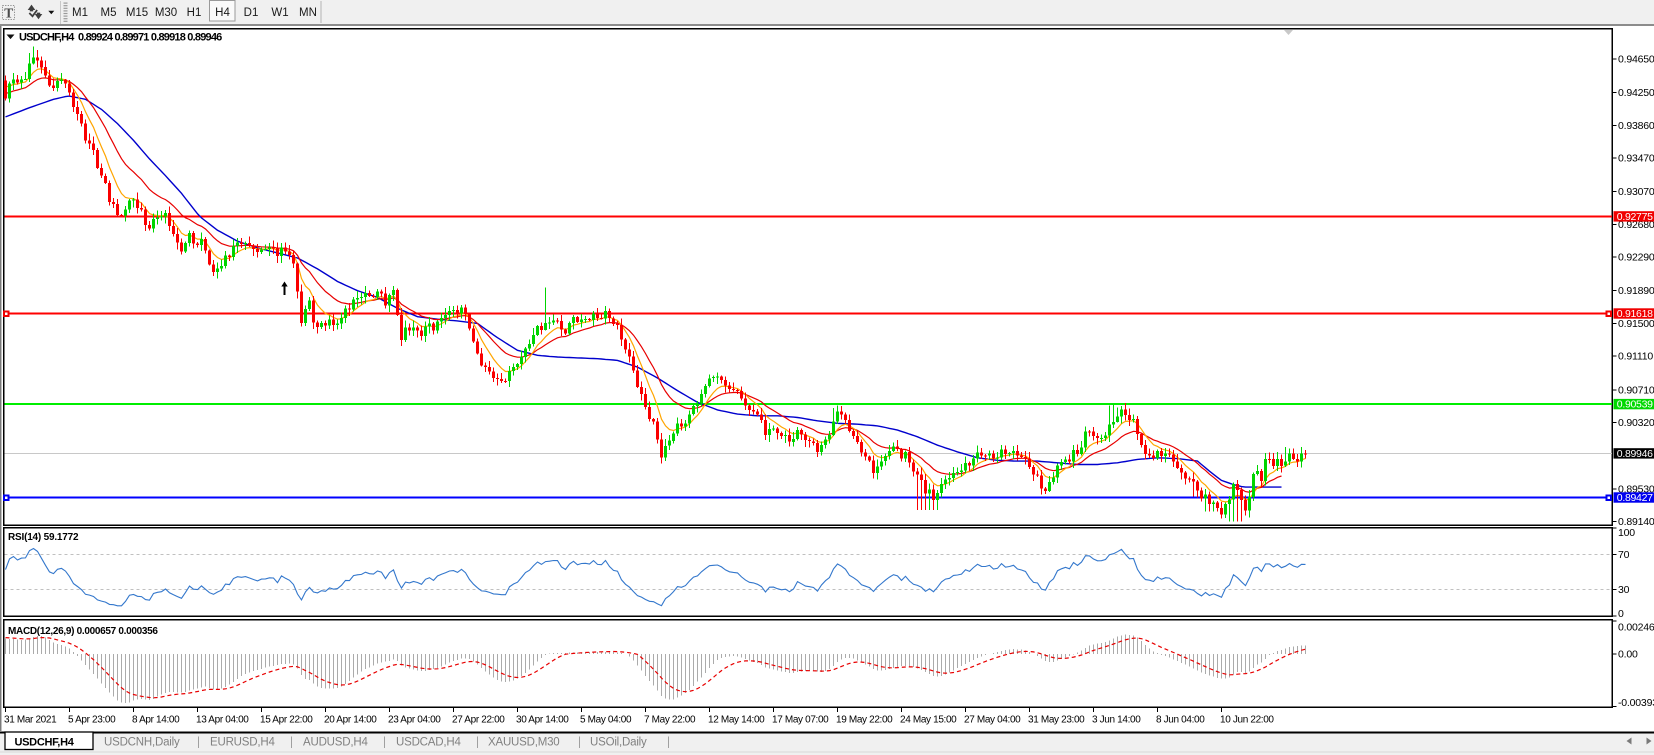 The height and width of the screenshot is (755, 1654). What do you see at coordinates (1636, 126) in the screenshot?
I see `svg-text: 0.93860` at bounding box center [1636, 126].